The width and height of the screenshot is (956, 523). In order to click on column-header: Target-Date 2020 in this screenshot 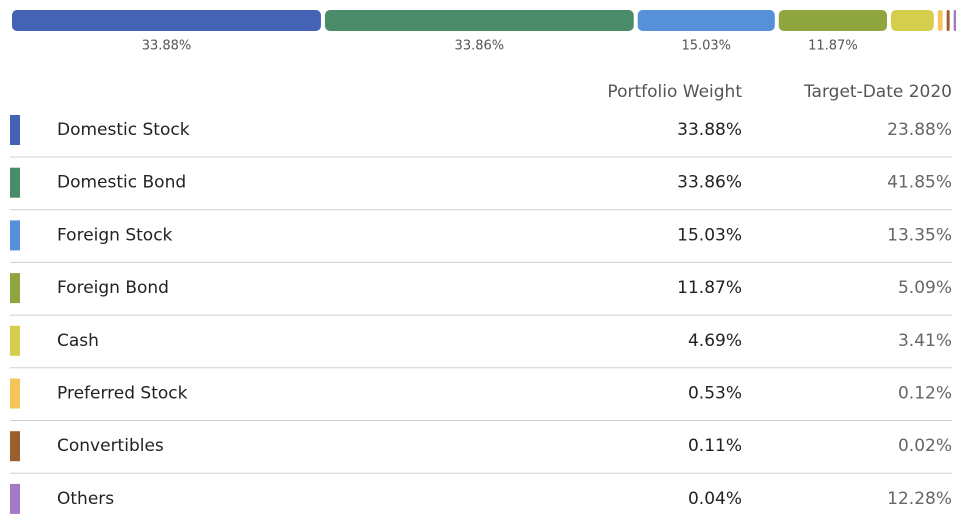, I will do `click(877, 92)`.